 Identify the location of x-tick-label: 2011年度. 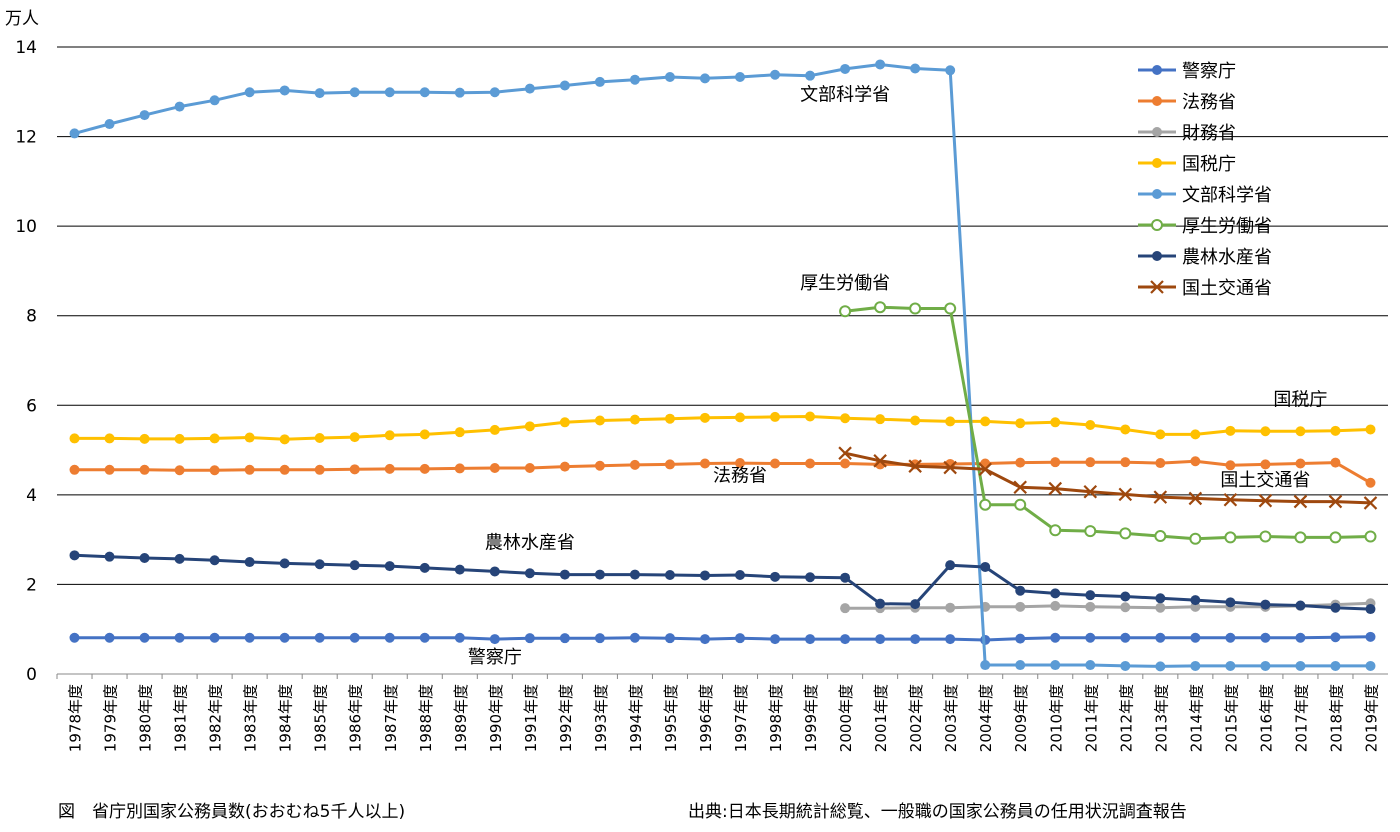
(1091, 718).